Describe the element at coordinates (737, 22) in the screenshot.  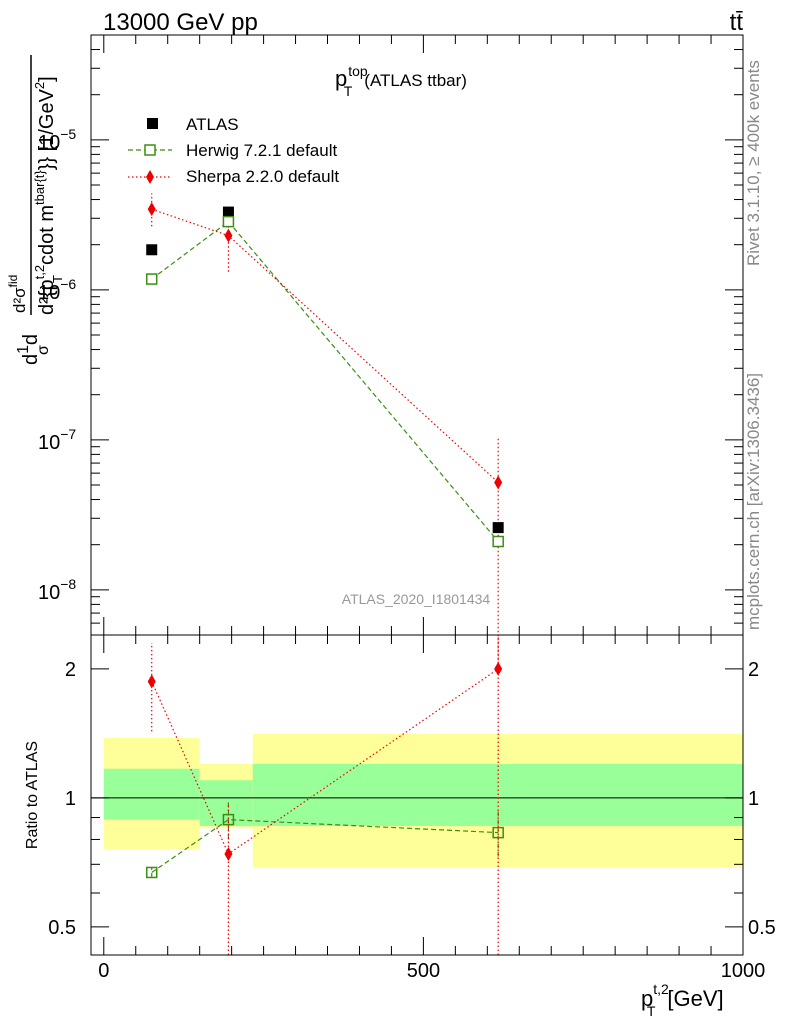
I see `process-label: tt̄` at that location.